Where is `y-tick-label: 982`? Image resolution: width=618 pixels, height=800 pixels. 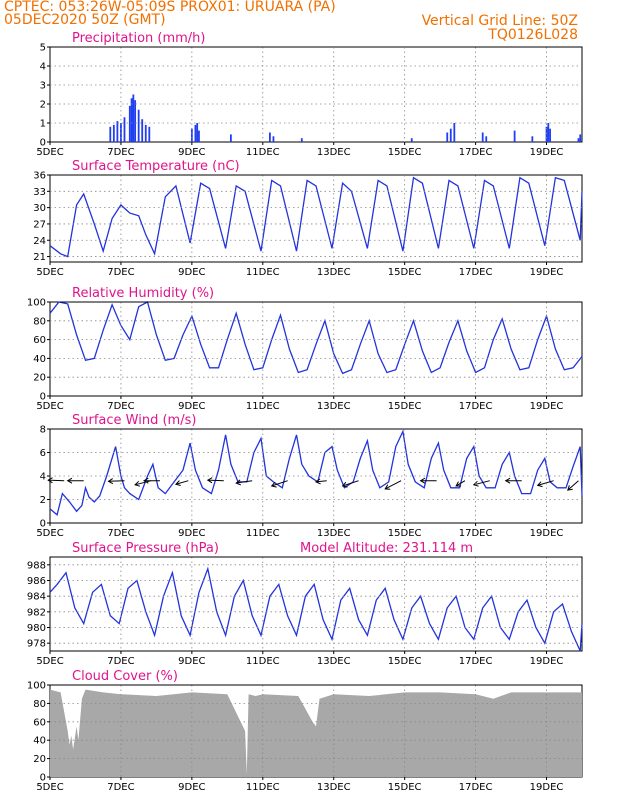
y-tick-label: 982 is located at coordinates (36, 612).